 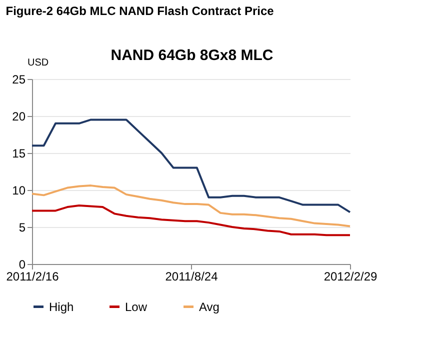 What do you see at coordinates (191, 277) in the screenshot?
I see `x-tick-label: 2011/8/24` at bounding box center [191, 277].